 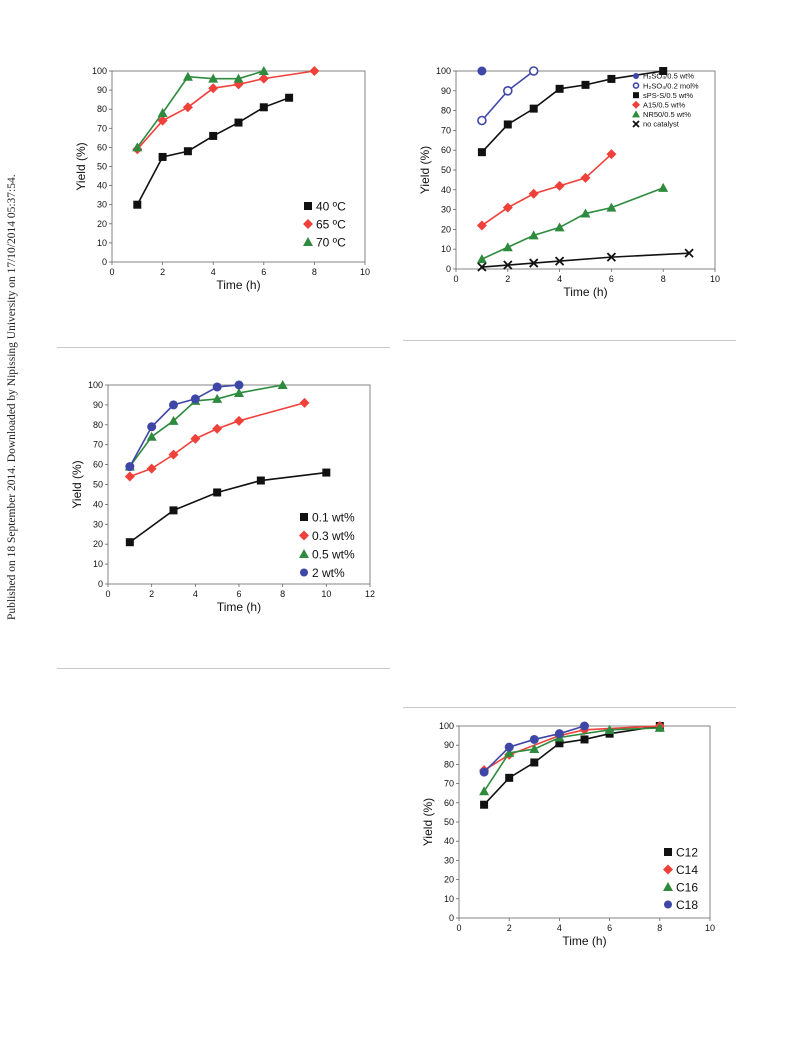 What do you see at coordinates (667, 114) in the screenshot?
I see `legend-label: NR50/0.5 wt%` at bounding box center [667, 114].